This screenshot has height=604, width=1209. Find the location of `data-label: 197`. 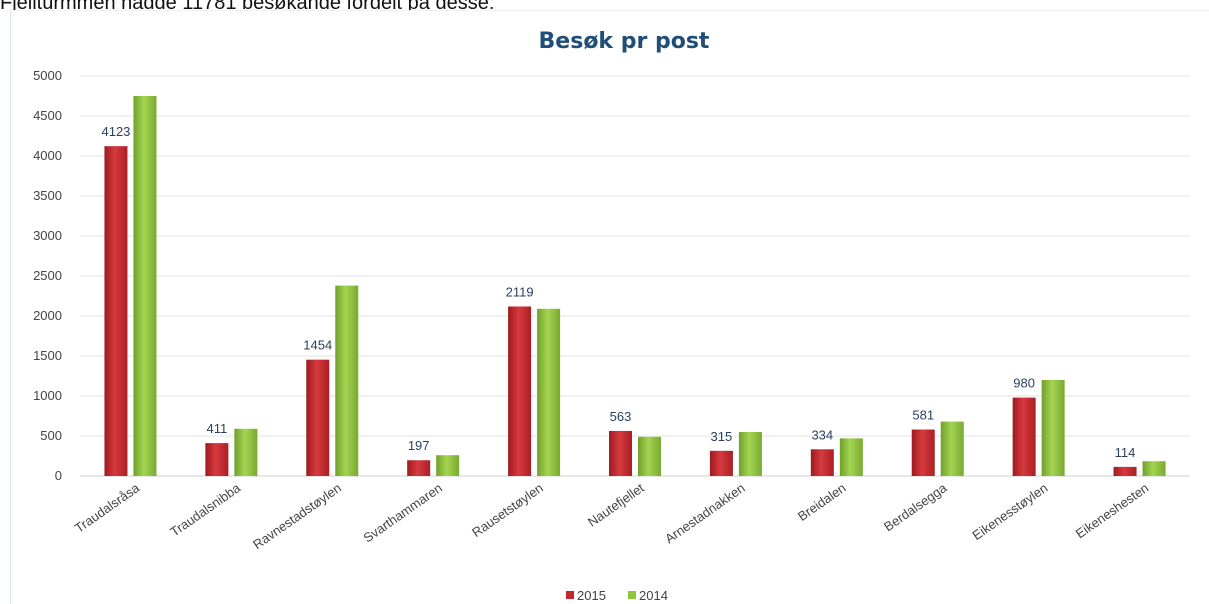

data-label: 197 is located at coordinates (419, 445).